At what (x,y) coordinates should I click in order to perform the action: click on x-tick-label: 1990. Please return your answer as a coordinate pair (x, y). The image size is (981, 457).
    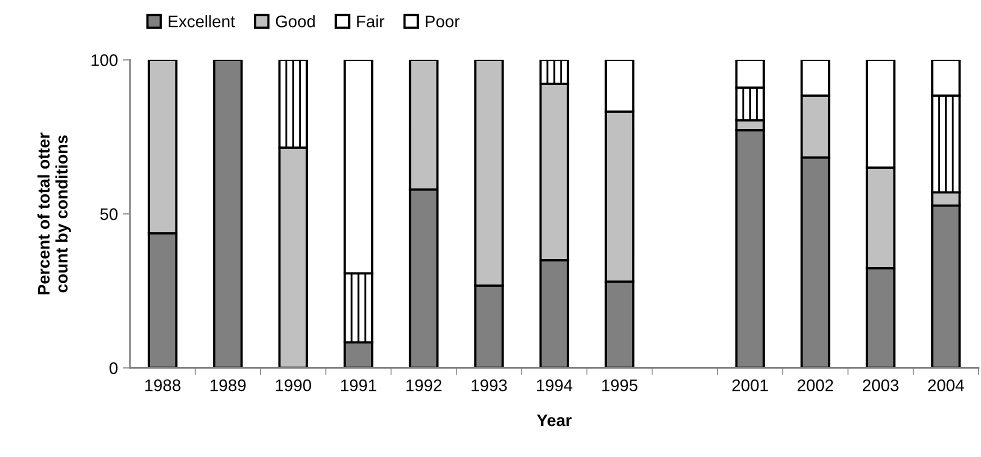
    Looking at the image, I should click on (294, 385).